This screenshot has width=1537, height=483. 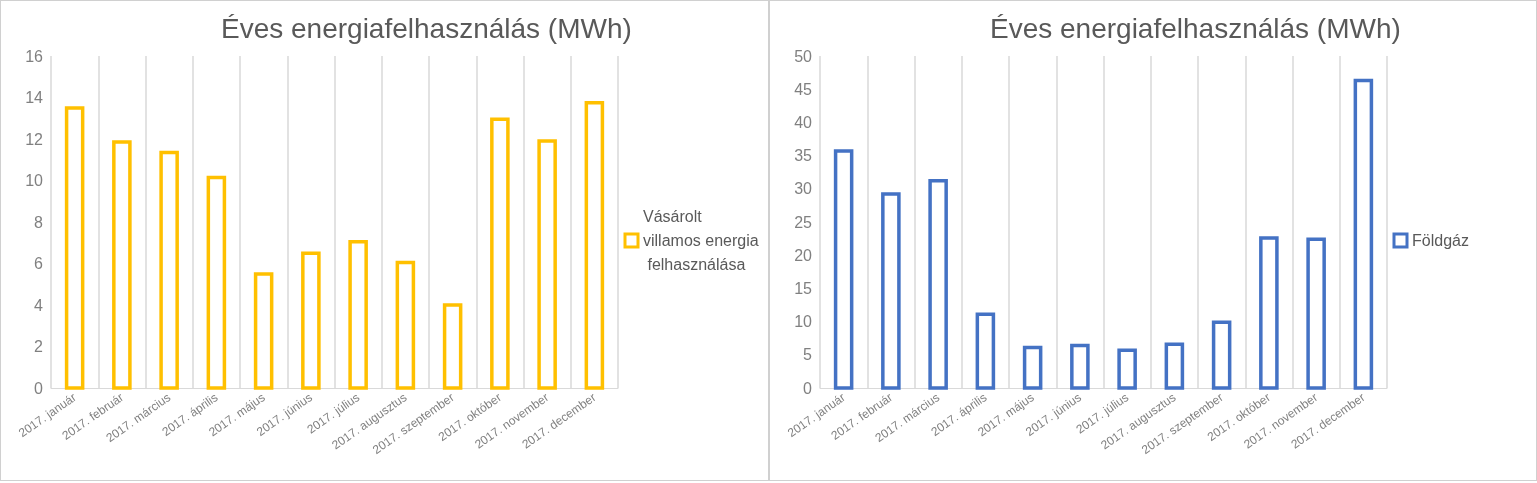 What do you see at coordinates (39, 346) in the screenshot?
I see `y-tick-label: 2` at bounding box center [39, 346].